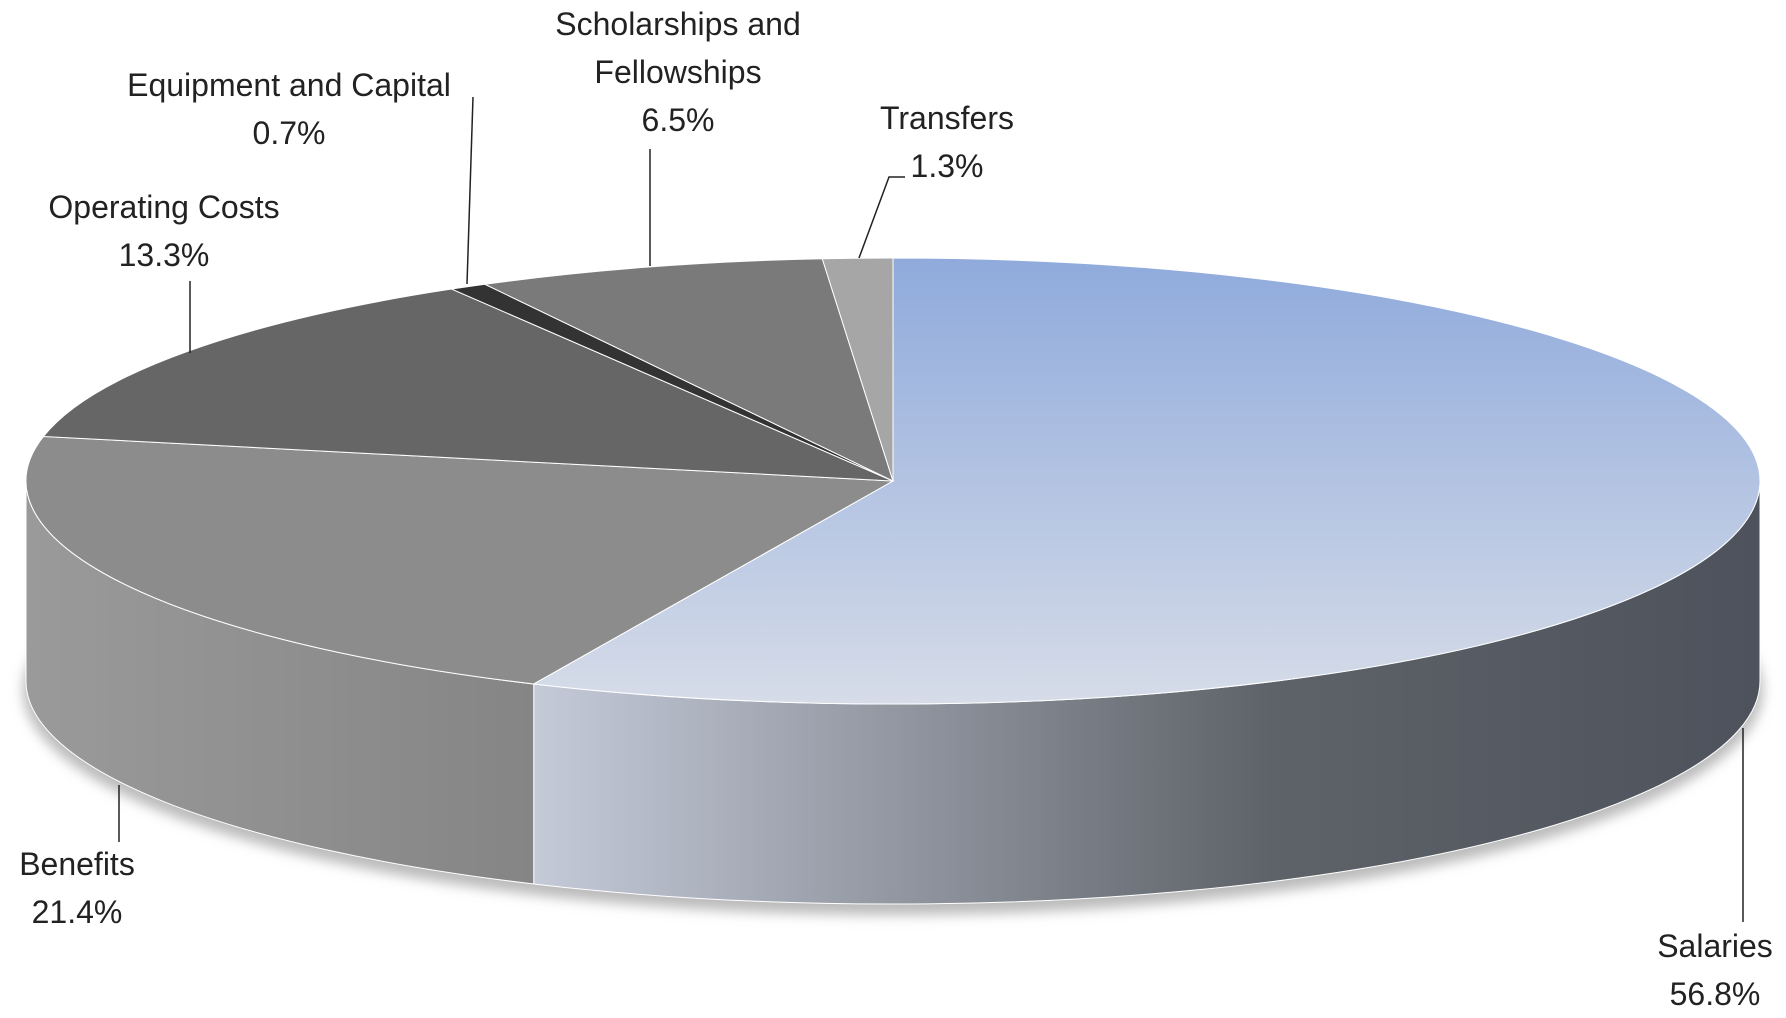 This screenshot has width=1786, height=1018. Describe the element at coordinates (164, 255) in the screenshot. I see `value-label: 13.3%` at that location.